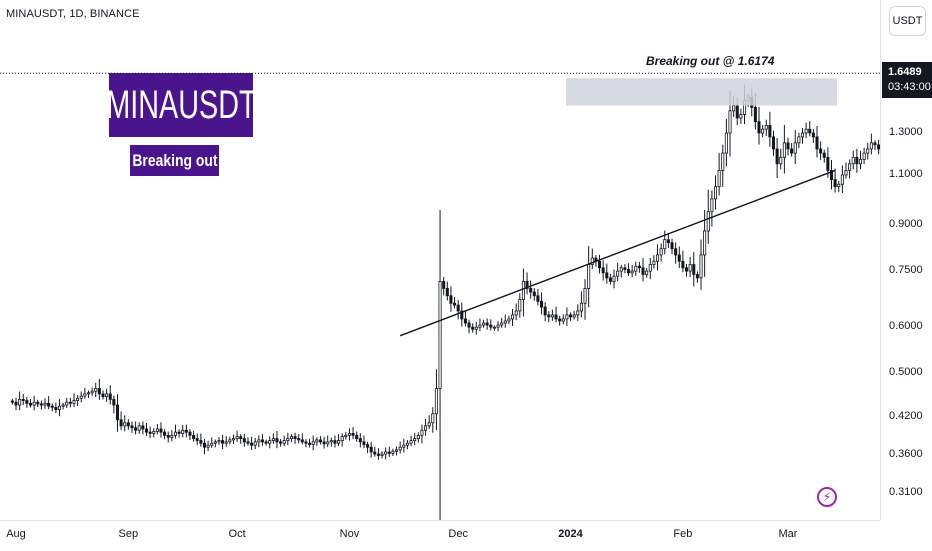  I want to click on lightning-icon: ⚡, so click(827, 497).